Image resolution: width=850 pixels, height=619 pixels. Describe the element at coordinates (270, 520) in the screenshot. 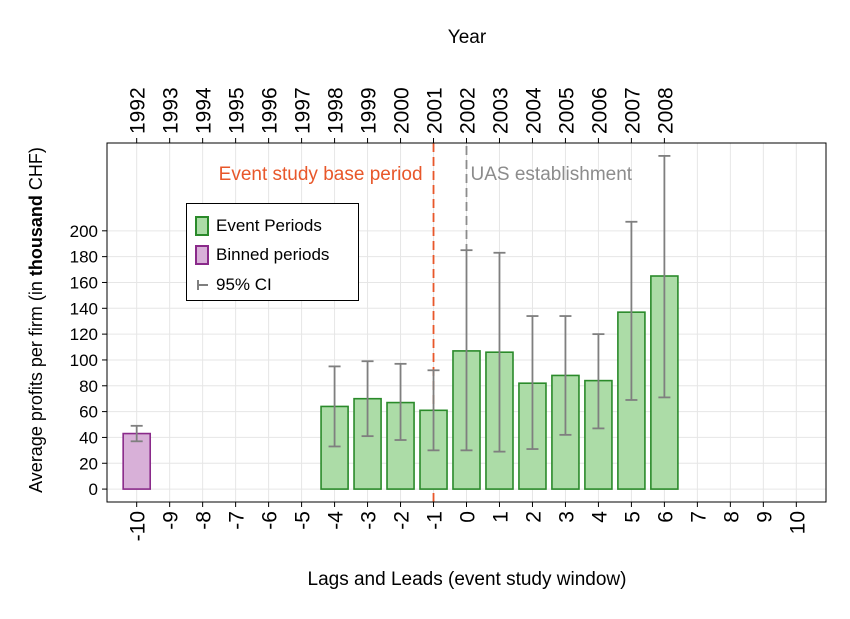

I see `x-tick-label: -6` at that location.